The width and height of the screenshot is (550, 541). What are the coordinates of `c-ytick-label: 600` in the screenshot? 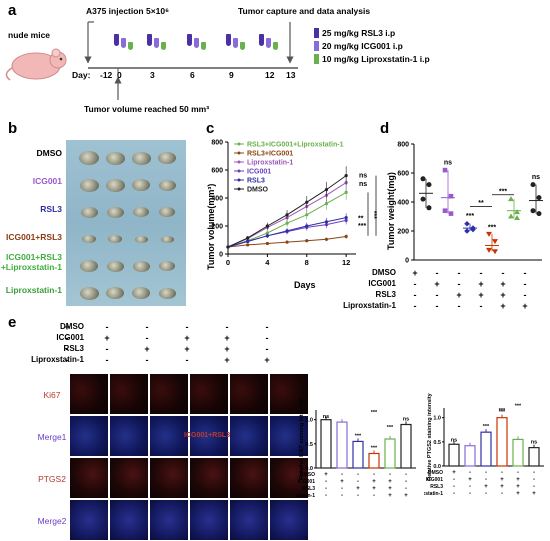 It's located at (217, 171).